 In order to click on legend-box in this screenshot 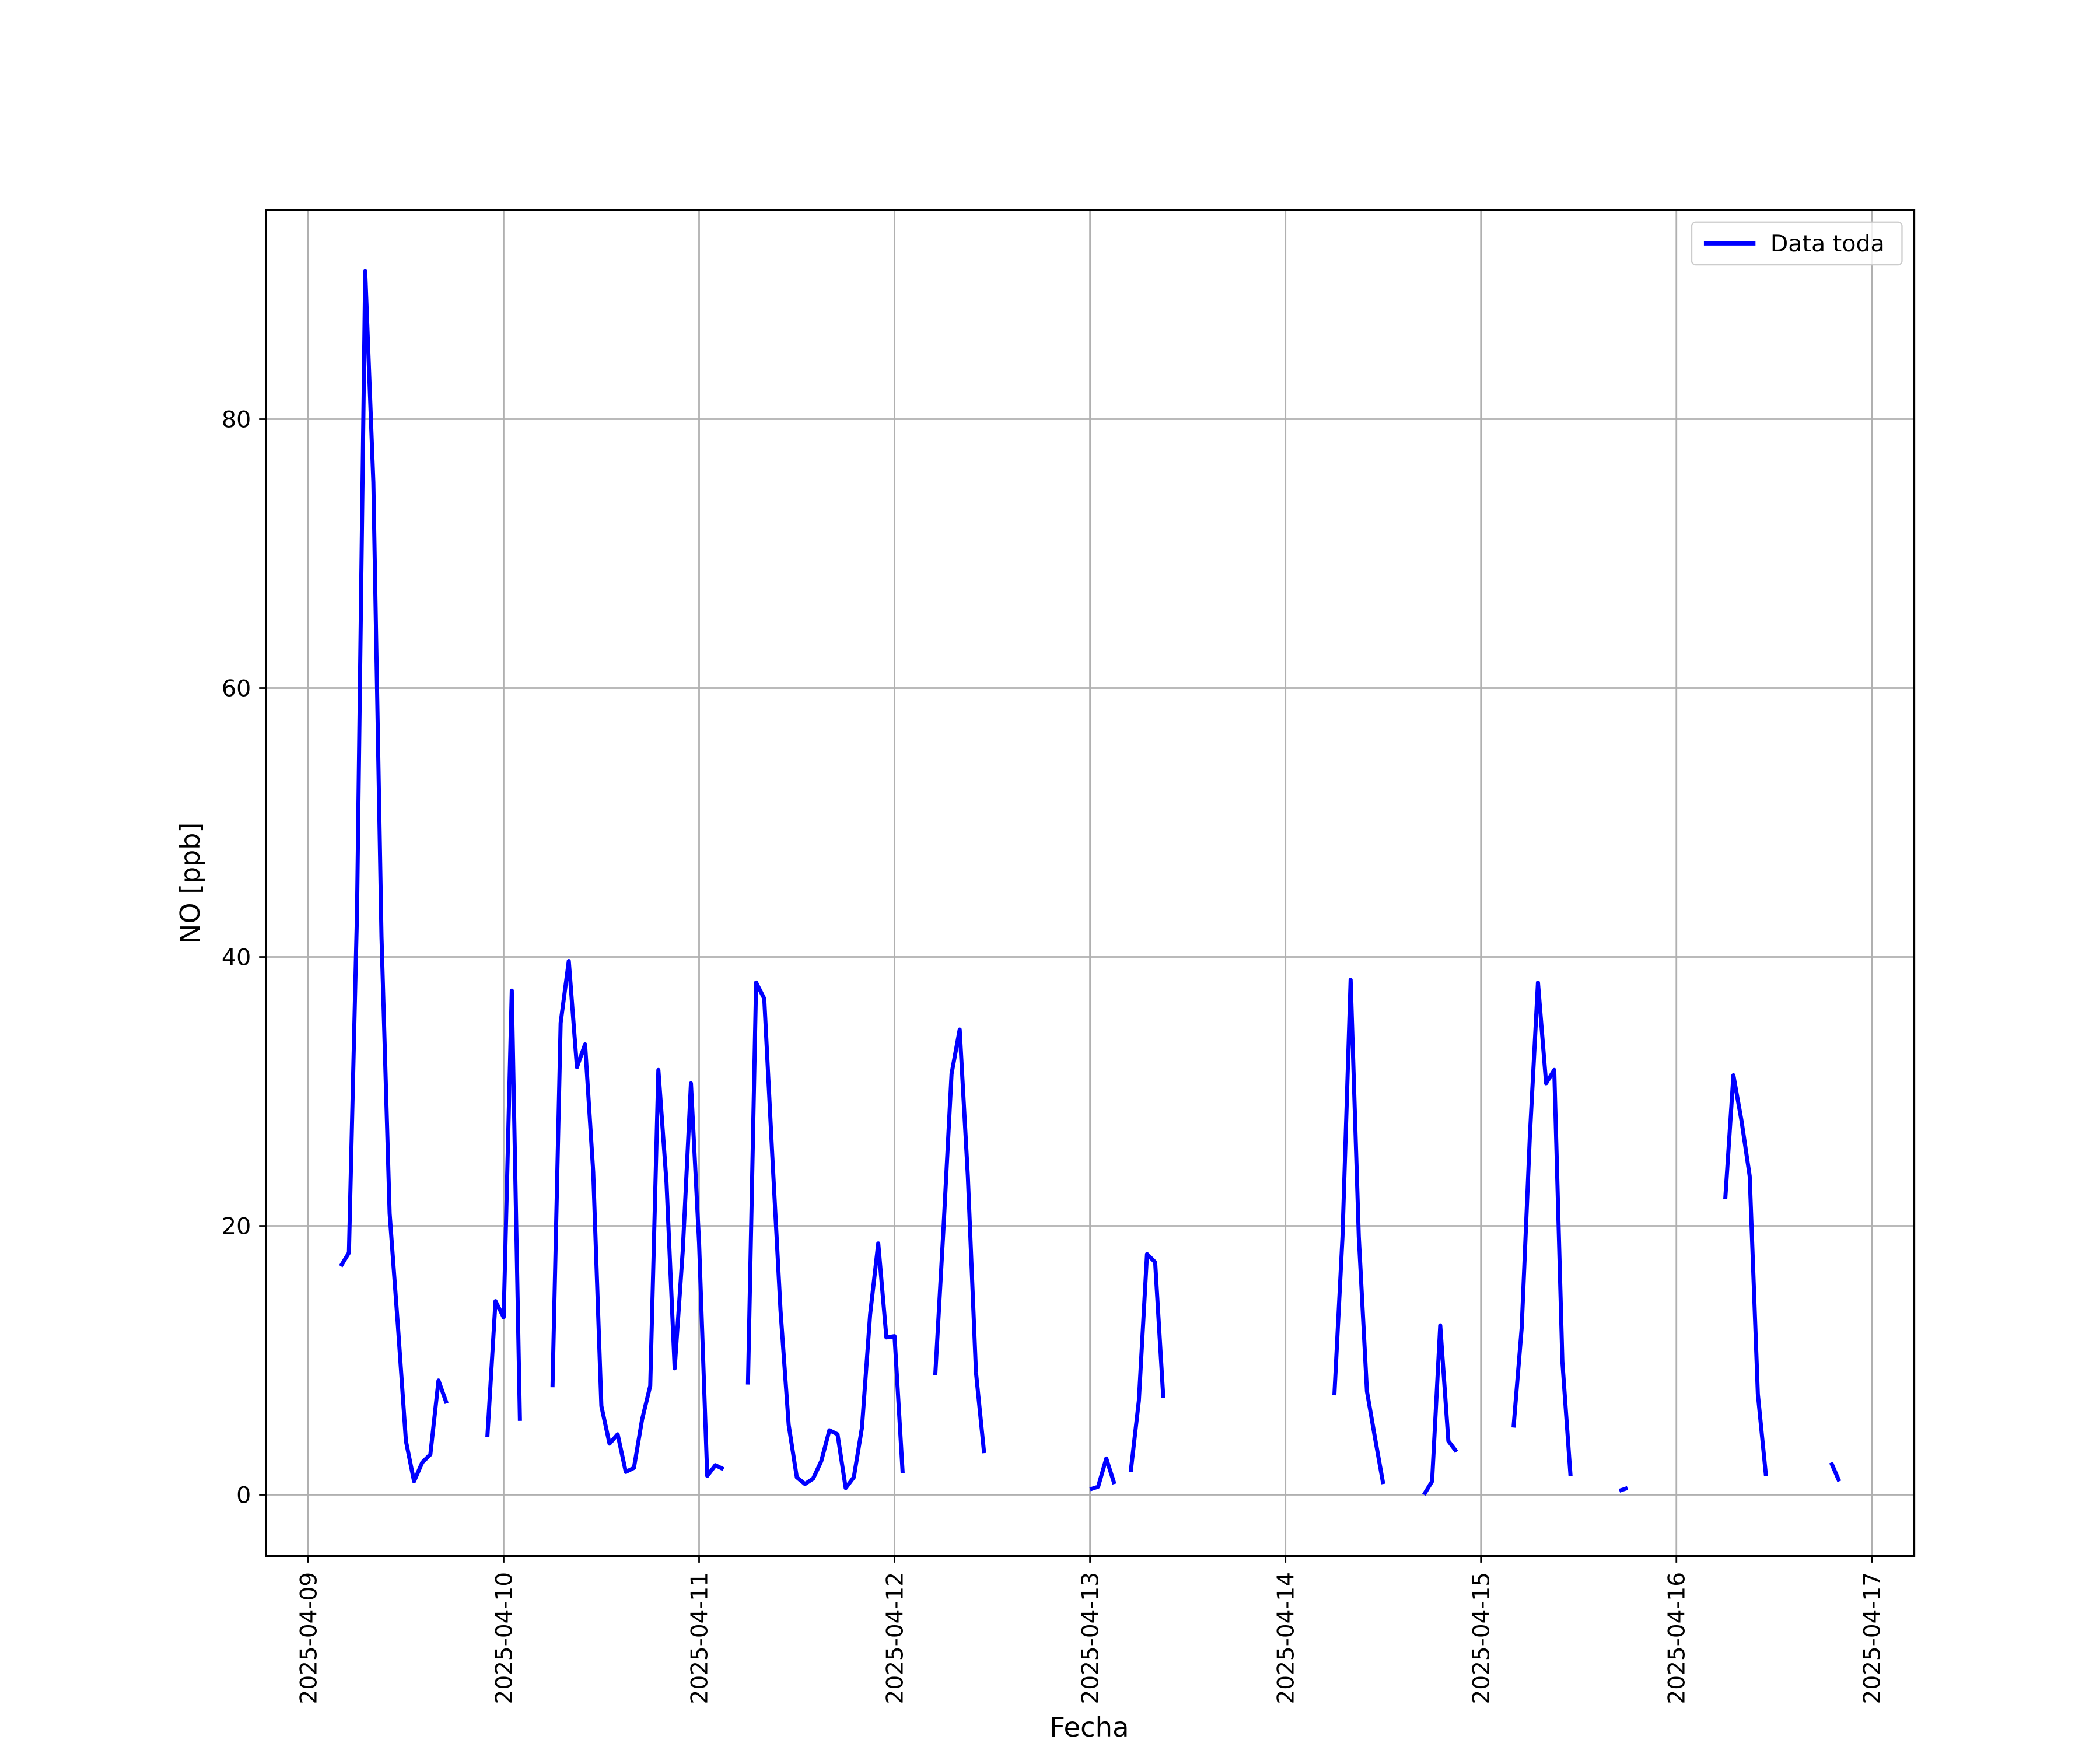, I will do `click(1796, 243)`.